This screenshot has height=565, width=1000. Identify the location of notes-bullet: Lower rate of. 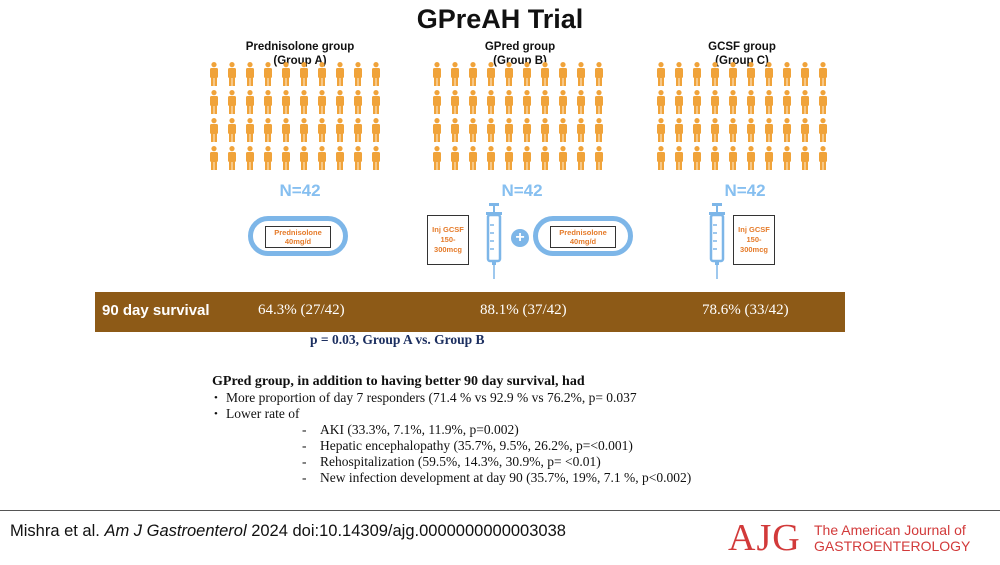
(522, 414).